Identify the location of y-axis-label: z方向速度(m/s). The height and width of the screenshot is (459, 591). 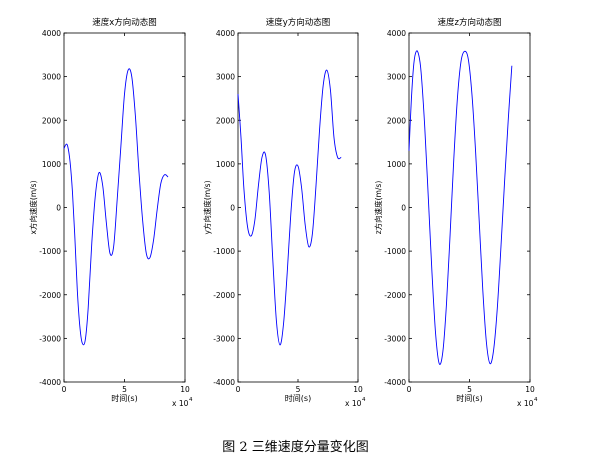
(378, 208).